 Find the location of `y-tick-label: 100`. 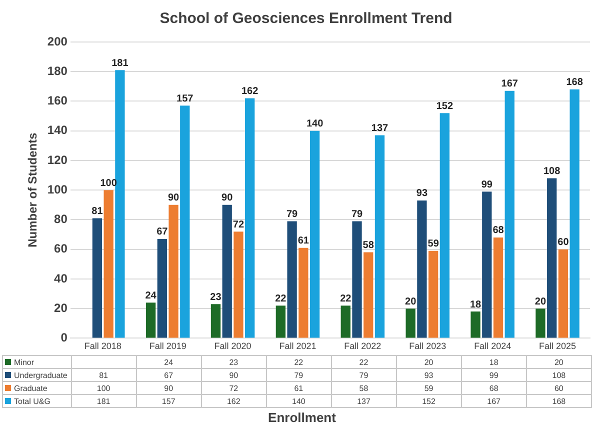

y-tick-label: 100 is located at coordinates (57, 189).